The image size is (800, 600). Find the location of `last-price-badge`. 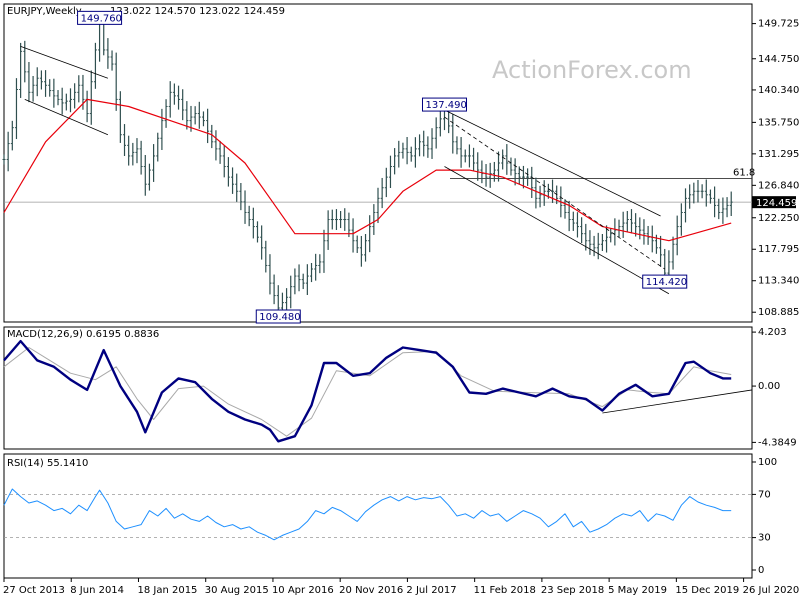

last-price-badge is located at coordinates (774, 202).